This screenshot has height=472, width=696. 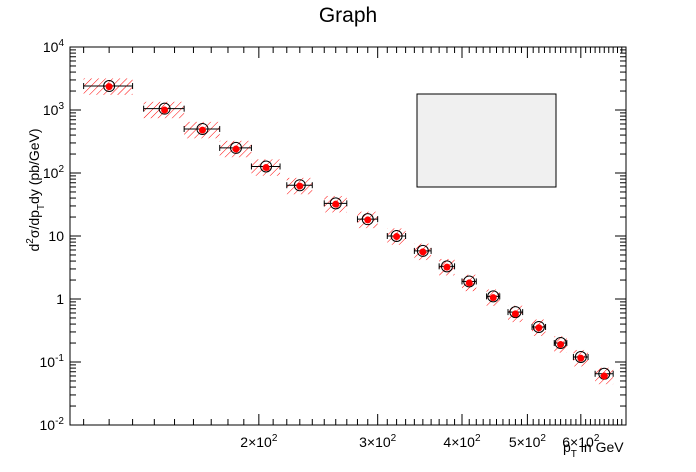 I want to click on x-axis-label: pT in GeV, so click(x=593, y=449).